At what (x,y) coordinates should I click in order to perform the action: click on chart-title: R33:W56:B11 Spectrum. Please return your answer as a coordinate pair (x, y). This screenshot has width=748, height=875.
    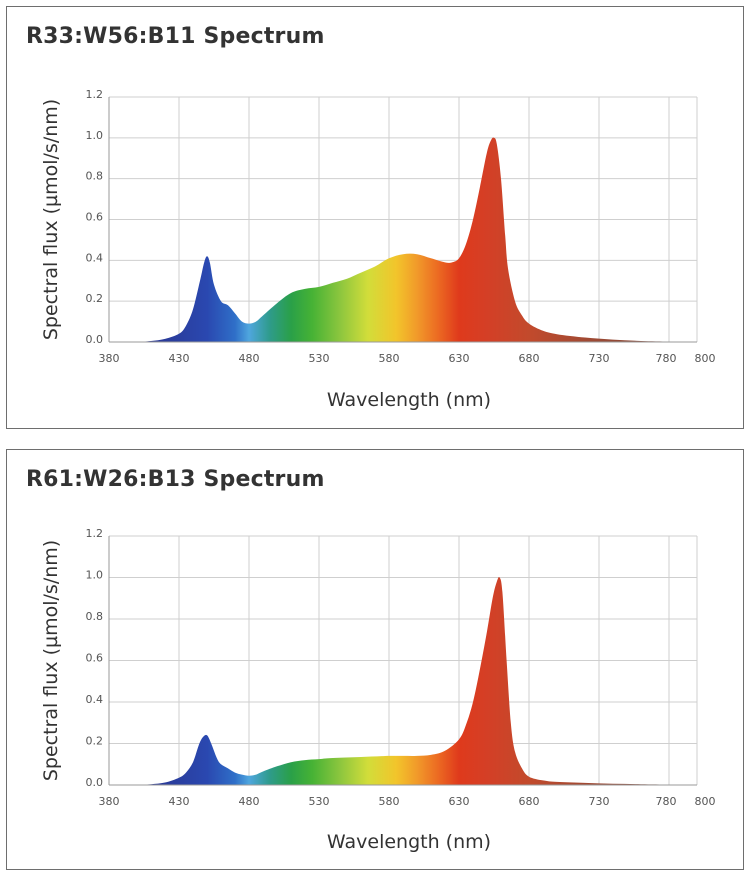
    Looking at the image, I should click on (175, 36).